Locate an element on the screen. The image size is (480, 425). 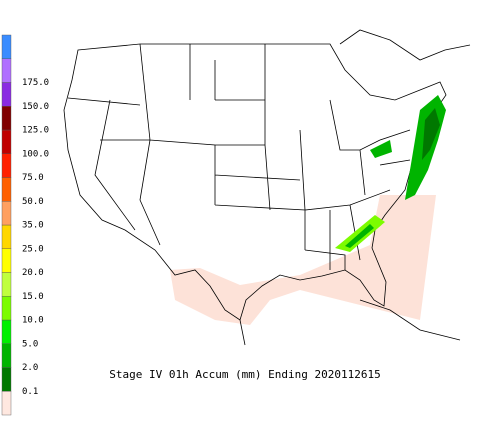
legend-label: 125.0 is located at coordinates (35, 131).